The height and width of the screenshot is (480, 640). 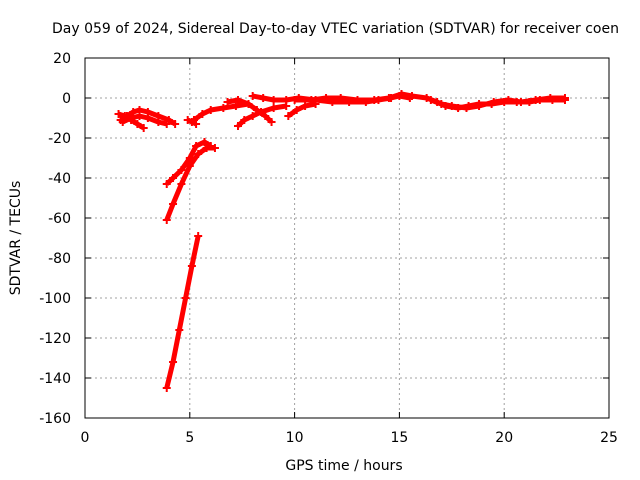 What do you see at coordinates (16, 238) in the screenshot?
I see `y-axis-label: SDTVAR / TECUs` at bounding box center [16, 238].